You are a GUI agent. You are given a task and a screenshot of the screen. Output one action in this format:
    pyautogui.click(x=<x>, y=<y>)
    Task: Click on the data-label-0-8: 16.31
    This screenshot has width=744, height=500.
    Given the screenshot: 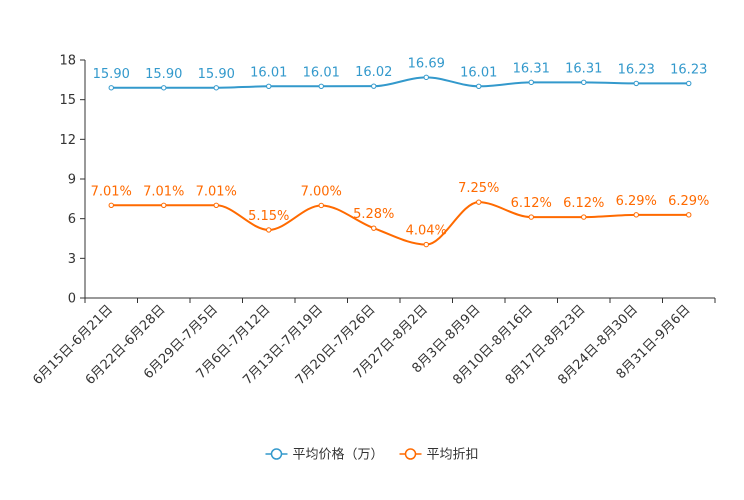 What is the action you would take?
    pyautogui.click(x=531, y=68)
    